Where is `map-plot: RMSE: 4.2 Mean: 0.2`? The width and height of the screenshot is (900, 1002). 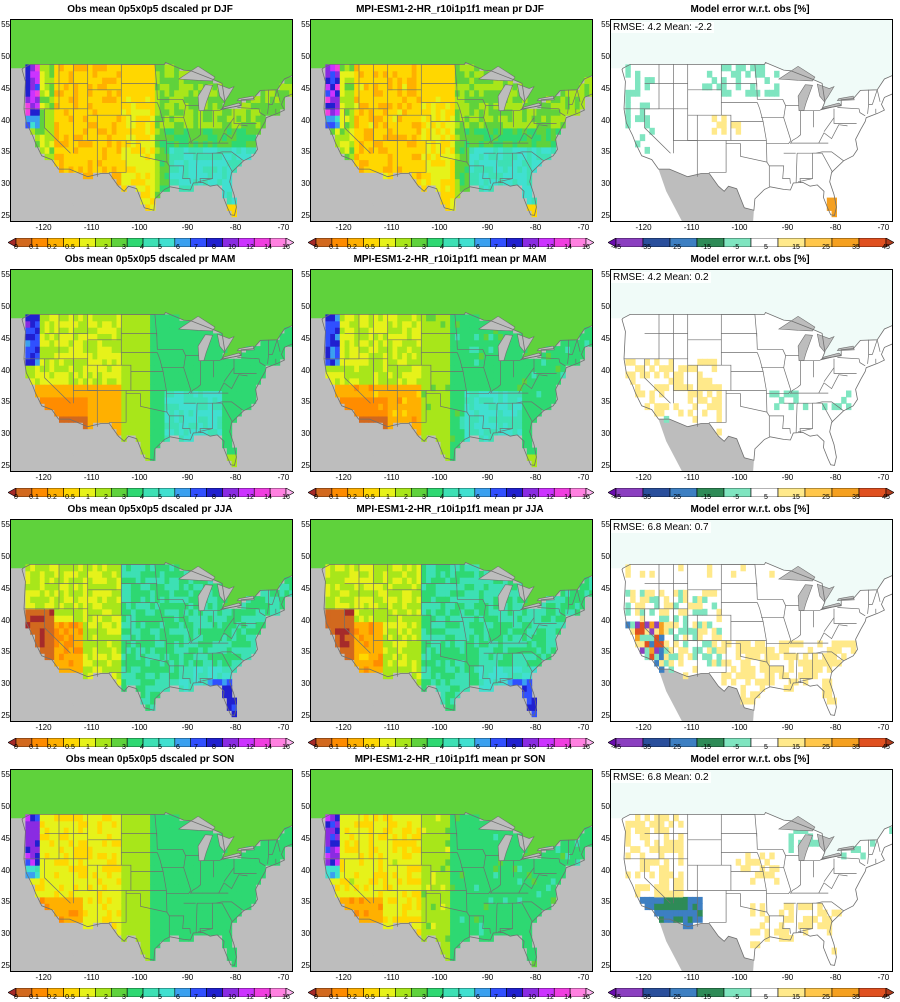 map-plot: RMSE: 4.2 Mean: 0.2 is located at coordinates (751, 370).